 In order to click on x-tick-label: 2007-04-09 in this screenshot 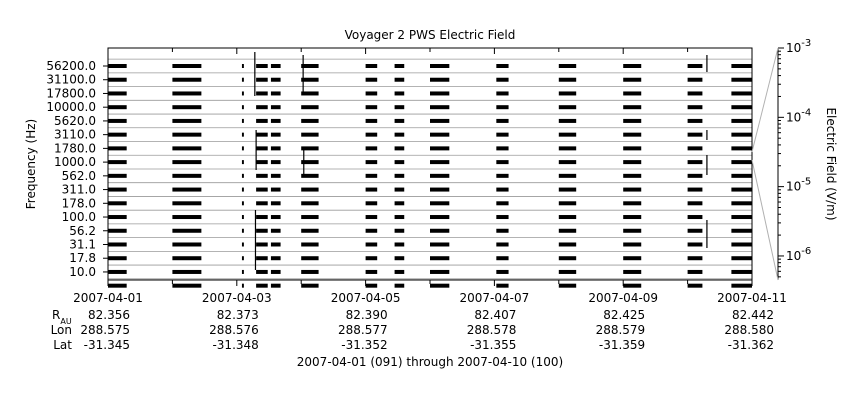, I will do `click(623, 298)`.